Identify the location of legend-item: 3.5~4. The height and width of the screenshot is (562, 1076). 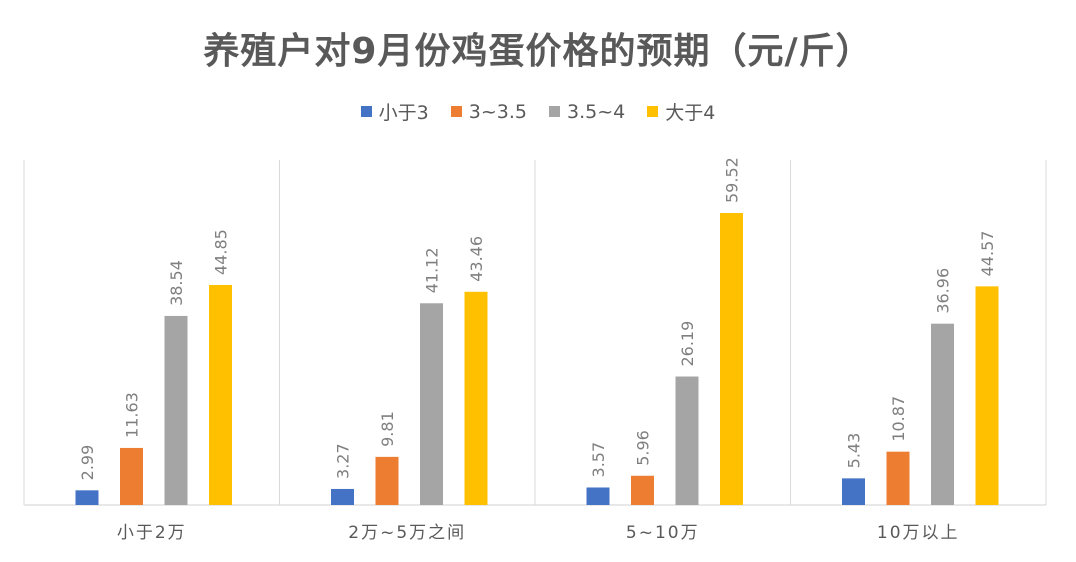
(587, 111).